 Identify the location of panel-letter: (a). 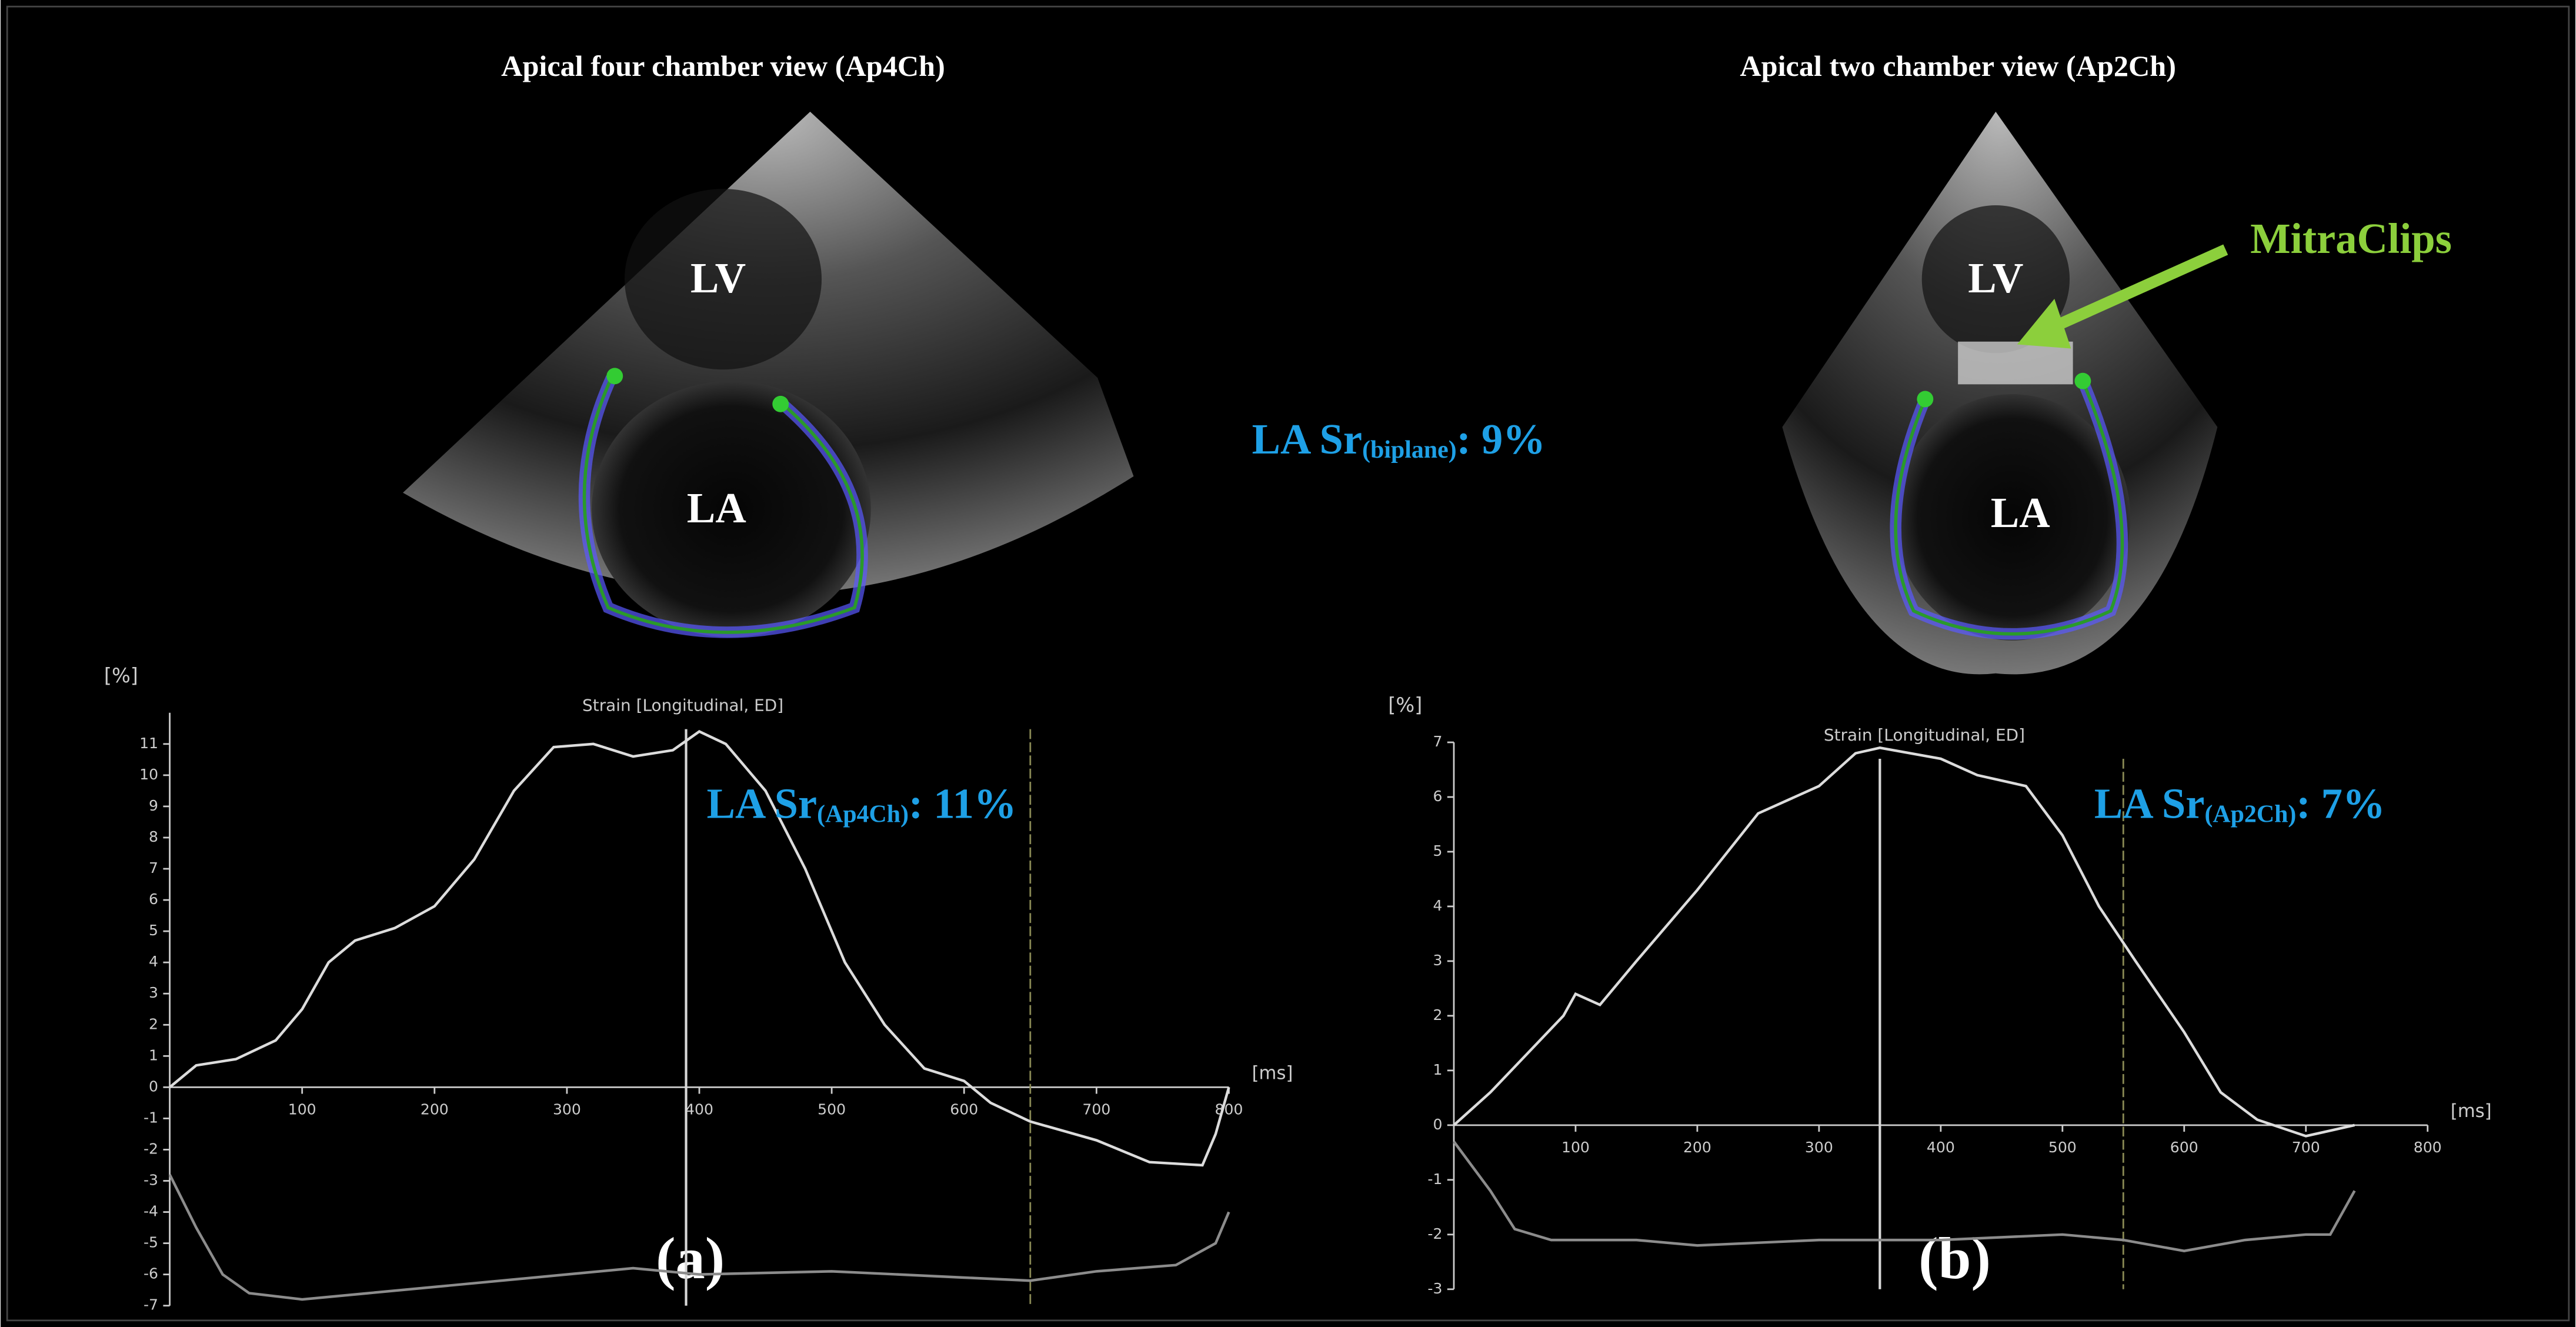
(690, 1258).